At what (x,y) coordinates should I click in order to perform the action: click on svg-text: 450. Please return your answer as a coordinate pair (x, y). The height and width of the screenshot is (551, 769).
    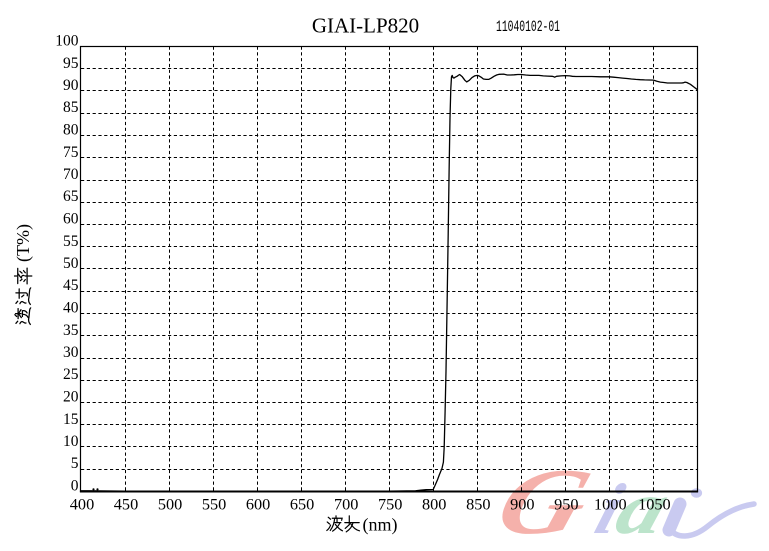
    Looking at the image, I should click on (126, 504).